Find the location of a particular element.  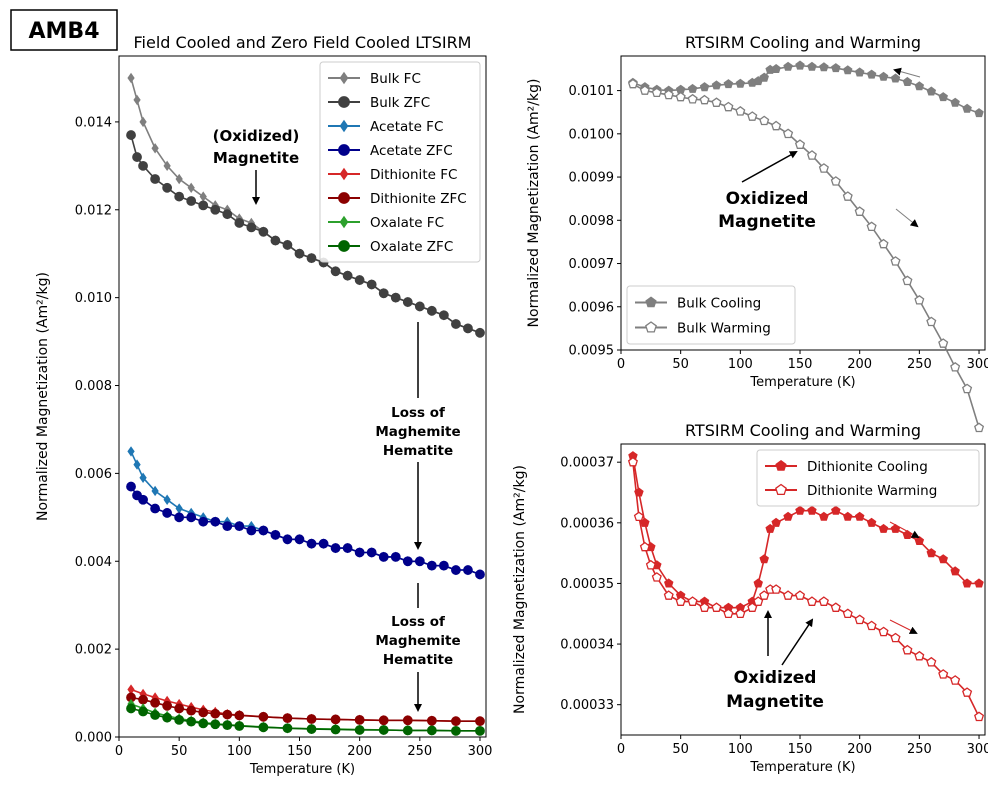

x-tick-label: 100 is located at coordinates (740, 364).